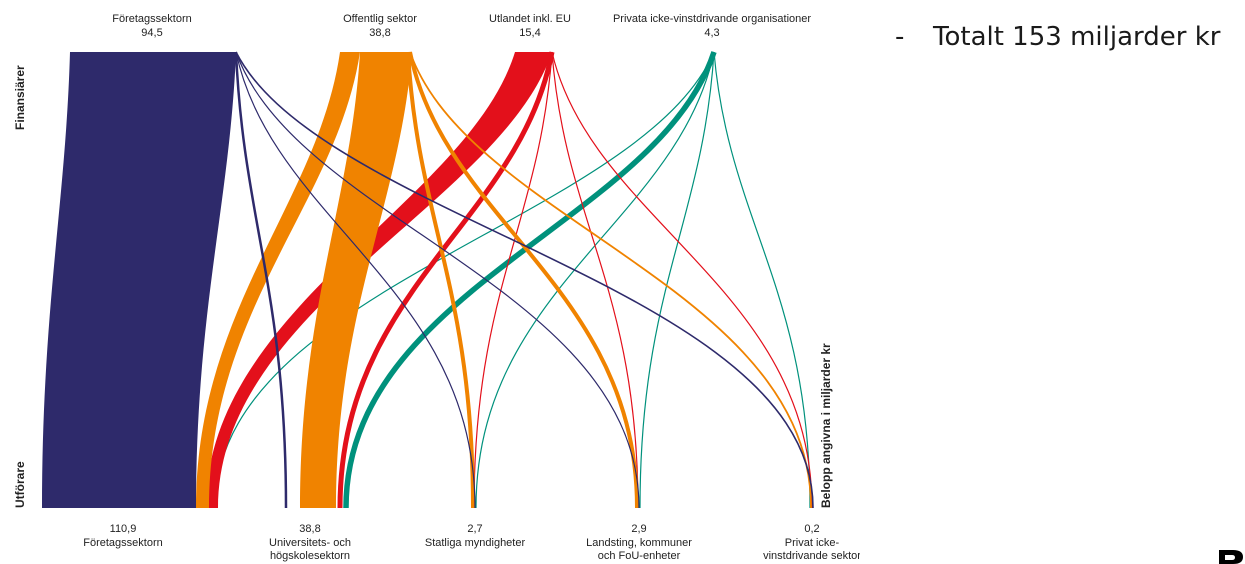 Image resolution: width=1245 pixels, height=564 pixels. I want to click on financier-value-utlandet: 15,4, so click(529, 33).